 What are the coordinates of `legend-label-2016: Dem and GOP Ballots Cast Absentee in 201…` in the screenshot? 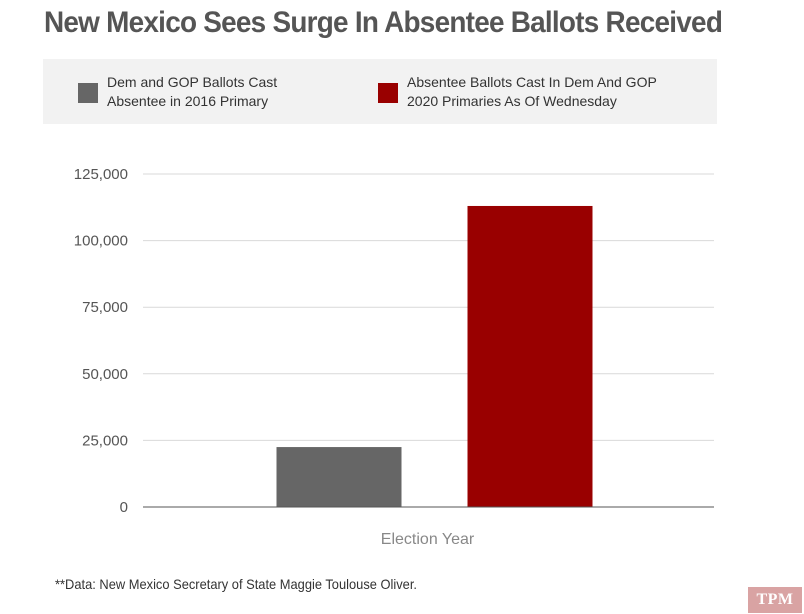 It's located at (227, 92).